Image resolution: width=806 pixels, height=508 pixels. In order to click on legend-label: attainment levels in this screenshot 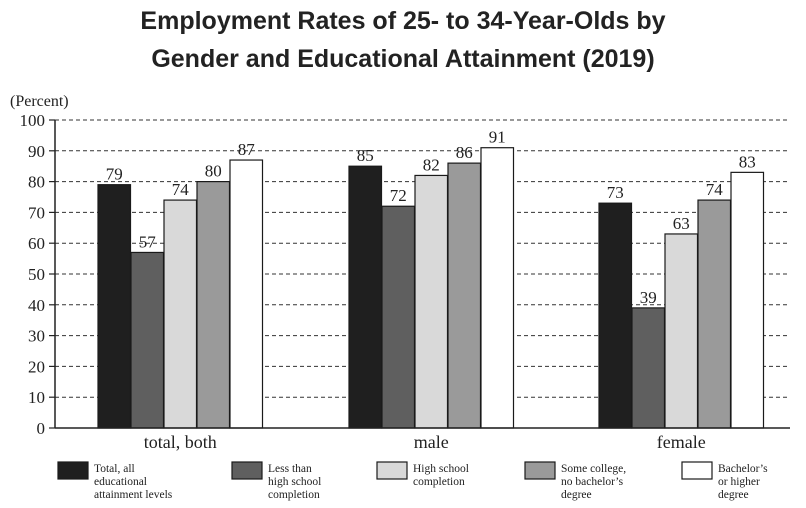, I will do `click(133, 495)`.